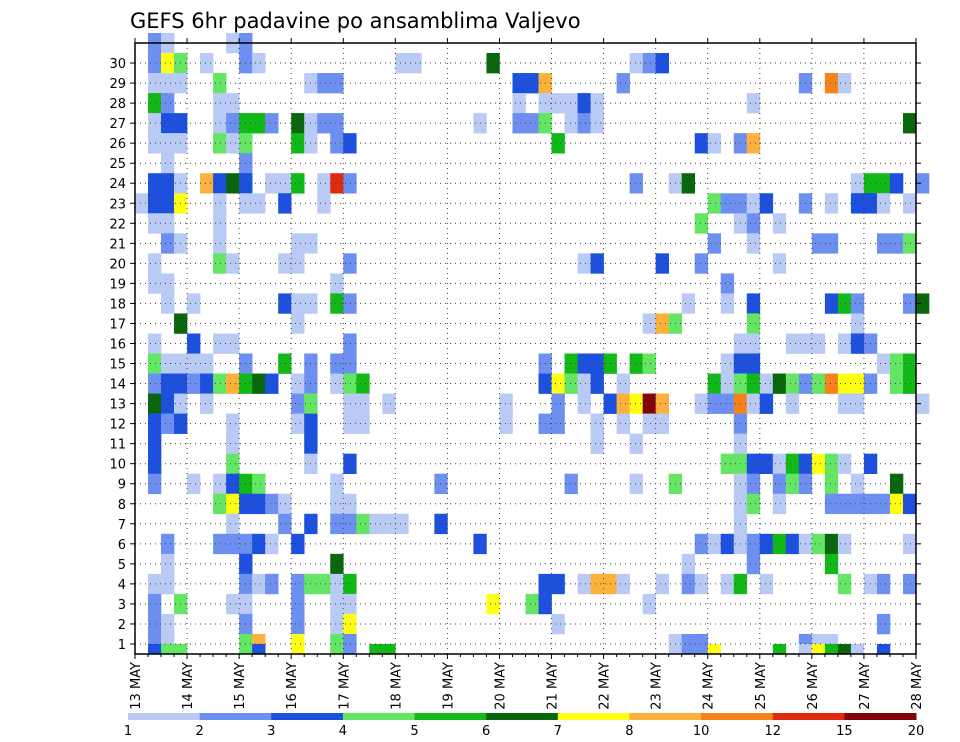 Image resolution: width=960 pixels, height=742 pixels. What do you see at coordinates (136, 686) in the screenshot?
I see `x-tick-label: 13 MAY` at bounding box center [136, 686].